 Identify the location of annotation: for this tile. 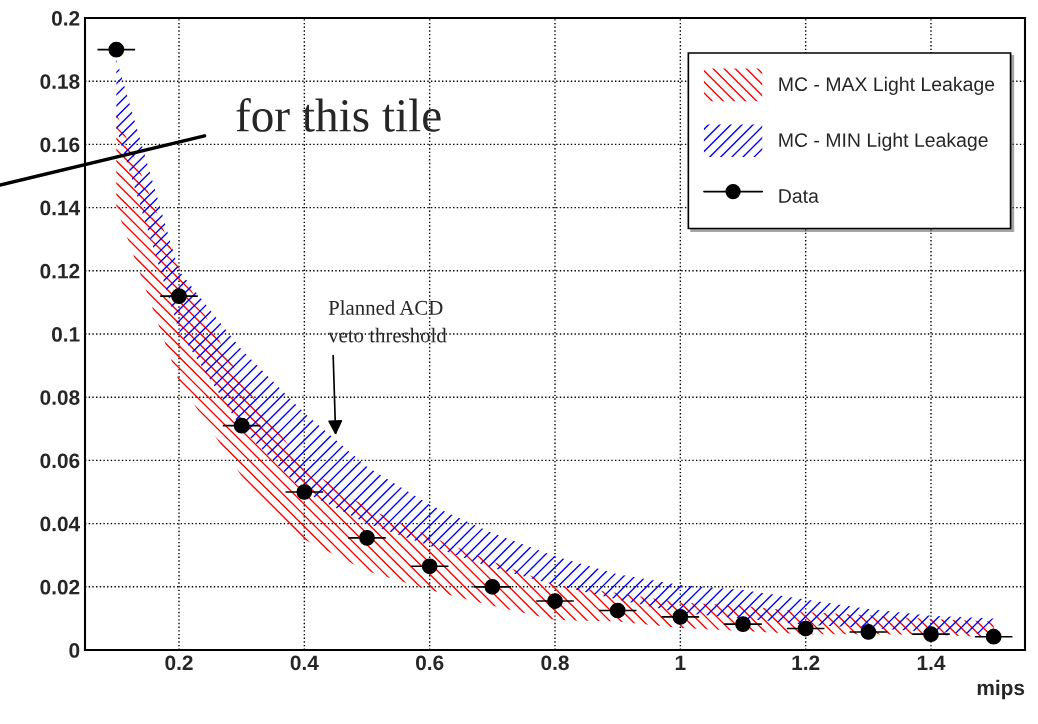
(338, 115).